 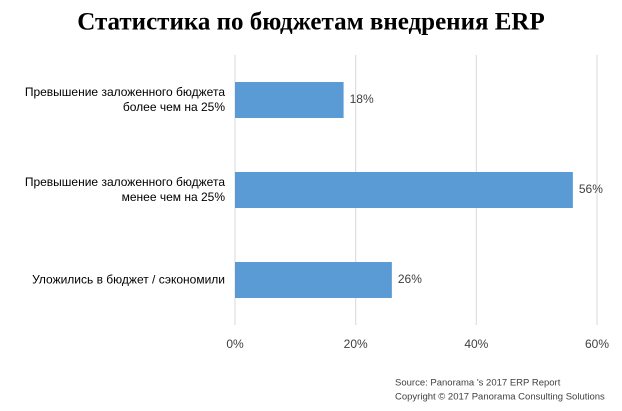 I want to click on x-tick-label: 40%, so click(x=476, y=344).